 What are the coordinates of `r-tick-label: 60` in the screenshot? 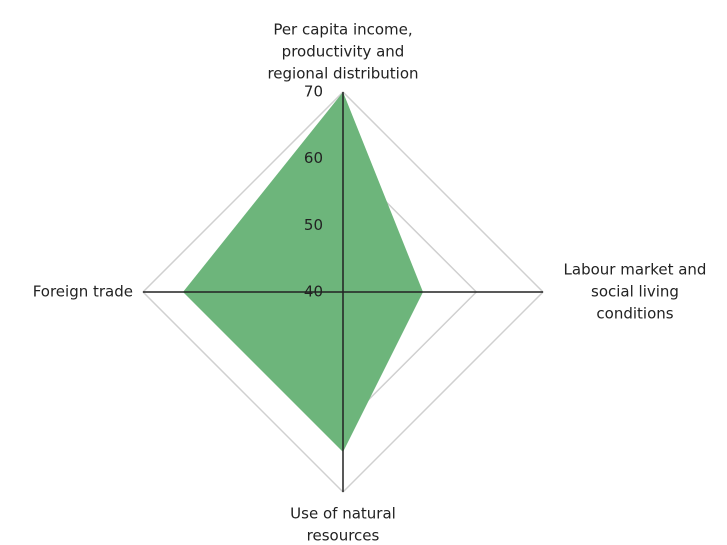 It's located at (313, 158).